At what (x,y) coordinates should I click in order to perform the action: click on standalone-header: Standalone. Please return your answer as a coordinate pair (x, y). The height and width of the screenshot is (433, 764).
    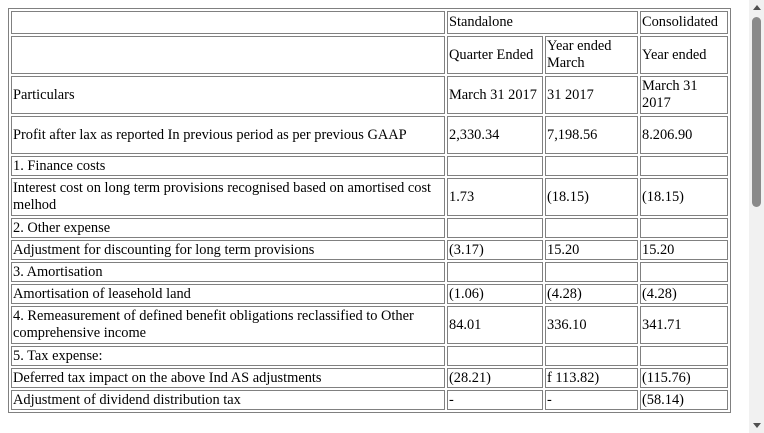
    Looking at the image, I should click on (542, 22).